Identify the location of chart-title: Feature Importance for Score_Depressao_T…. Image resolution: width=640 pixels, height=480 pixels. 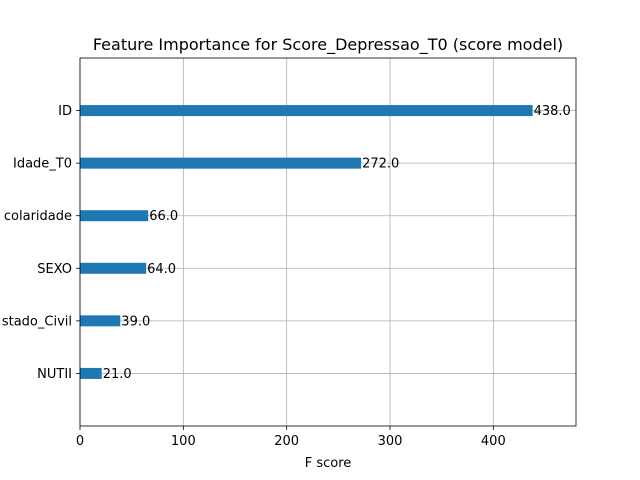
(328, 45).